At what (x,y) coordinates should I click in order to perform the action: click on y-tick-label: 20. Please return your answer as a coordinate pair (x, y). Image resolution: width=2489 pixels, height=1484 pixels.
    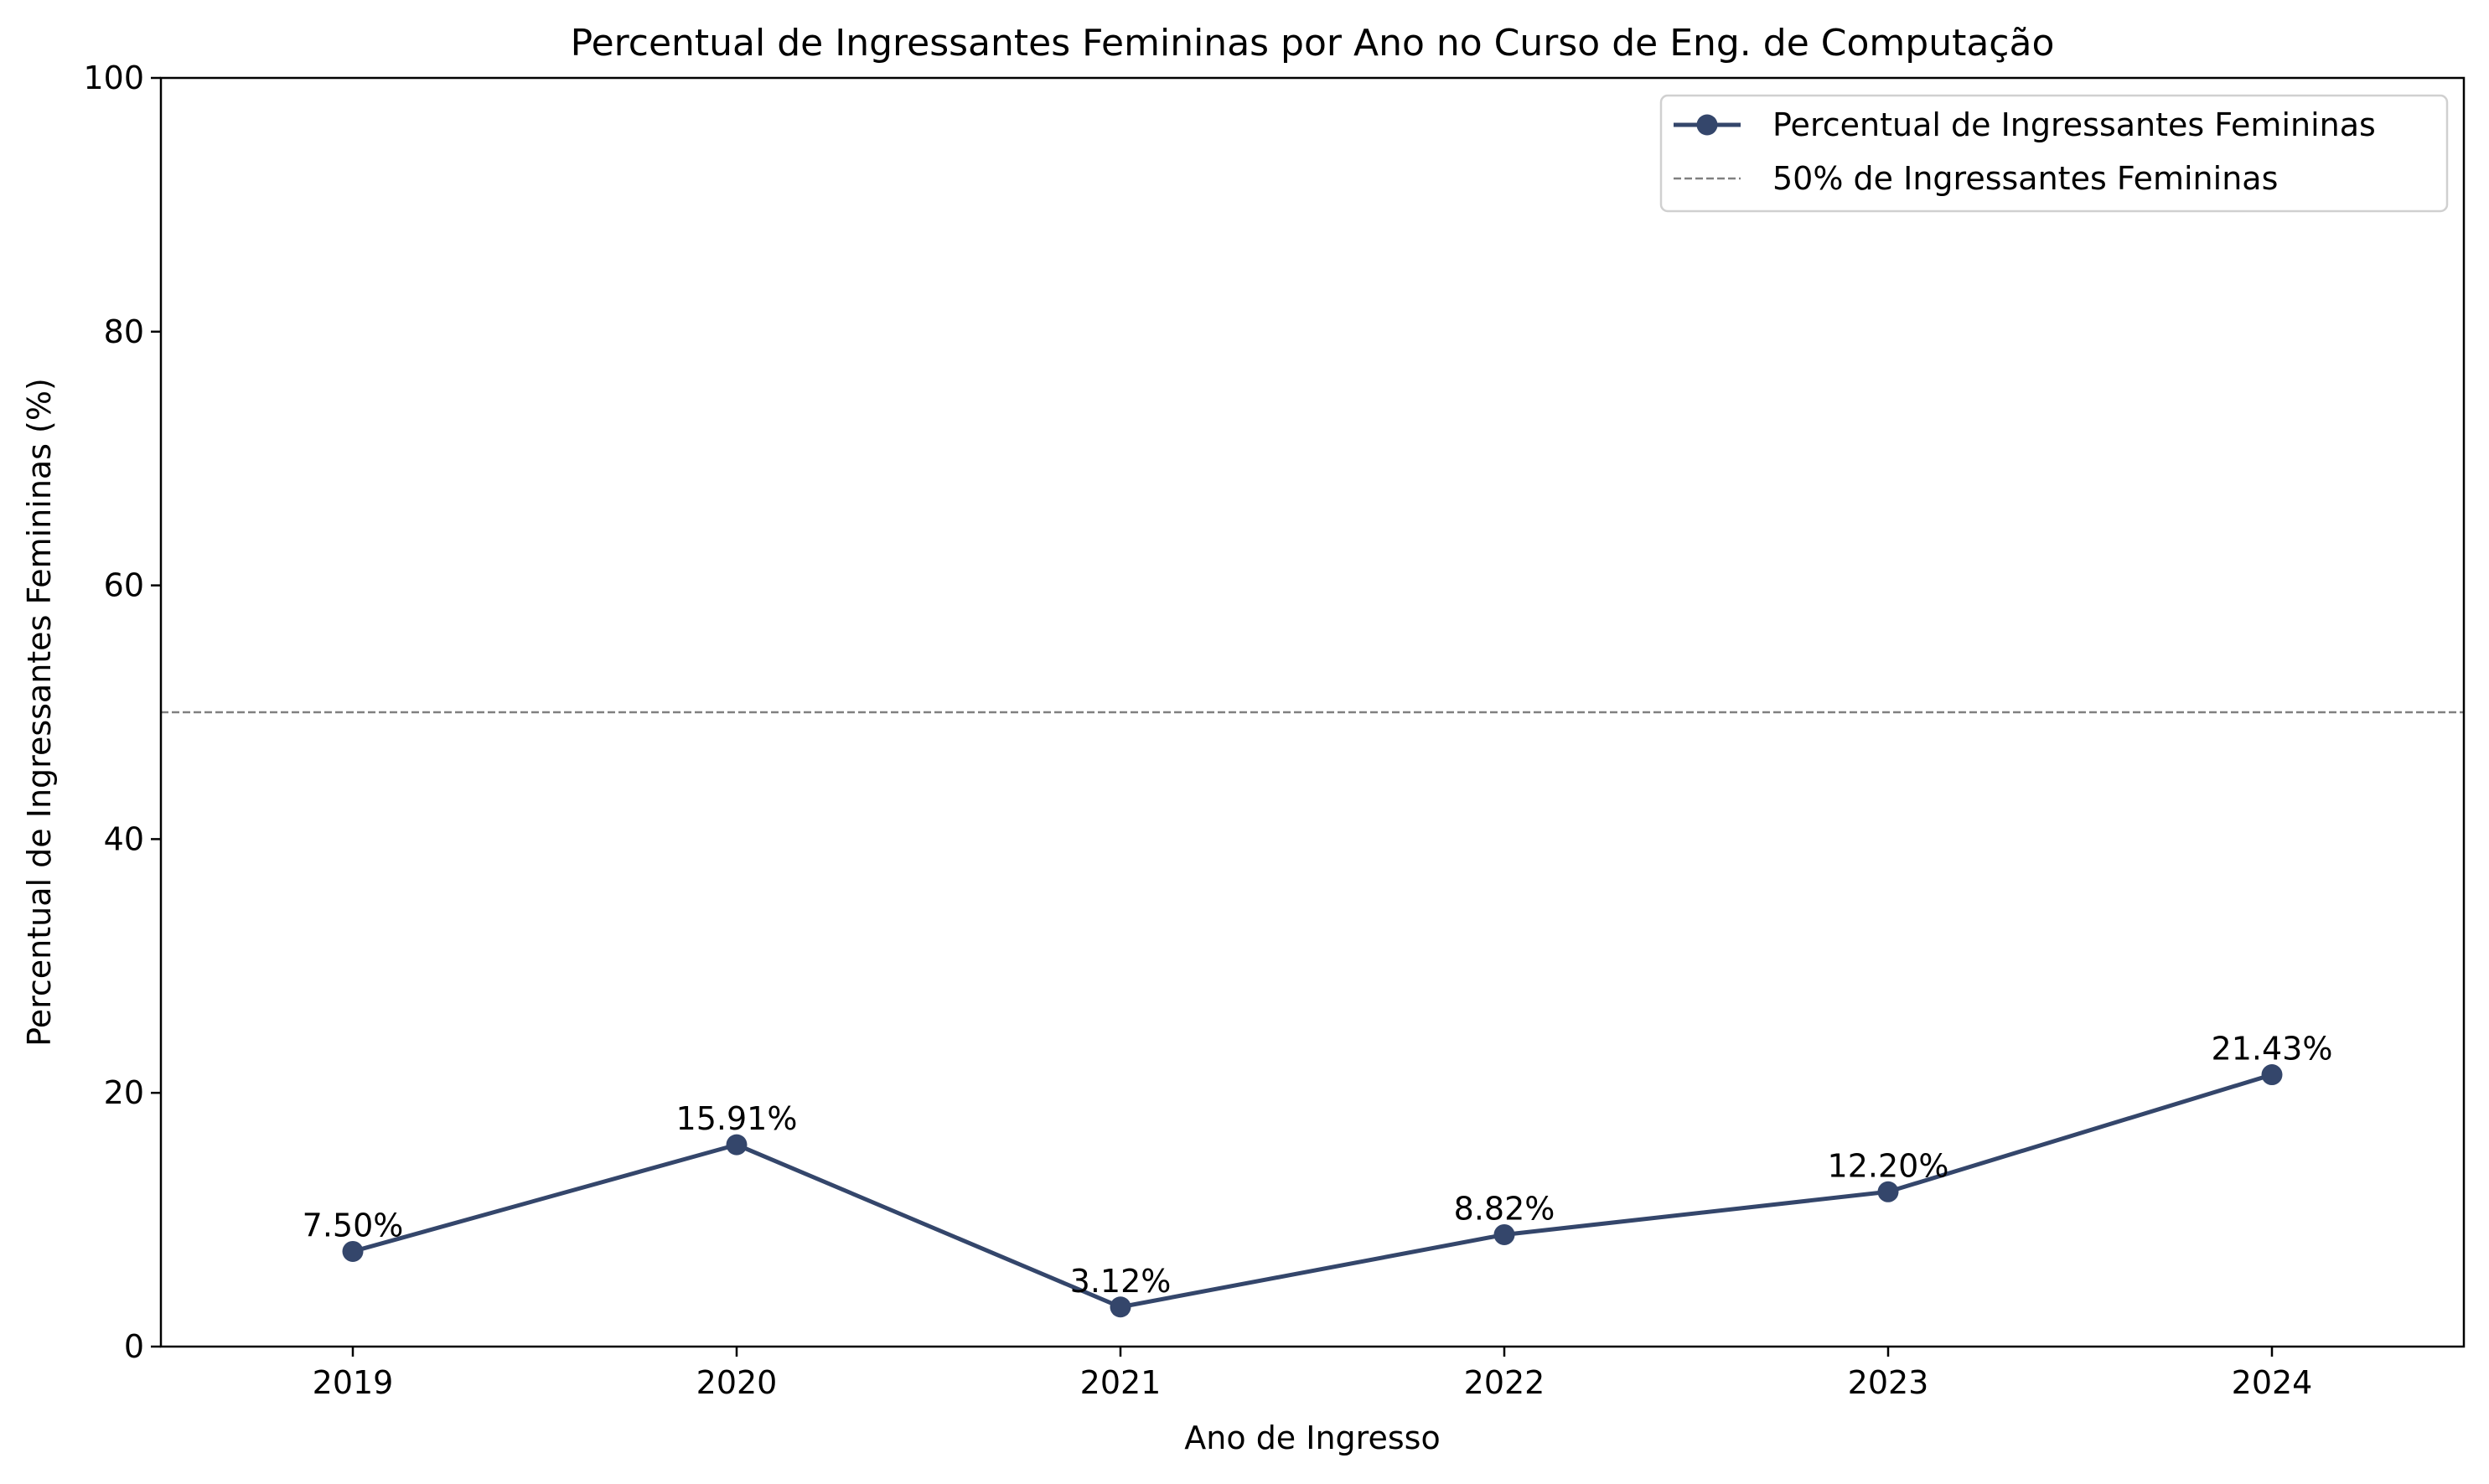
    Looking at the image, I should click on (124, 1093).